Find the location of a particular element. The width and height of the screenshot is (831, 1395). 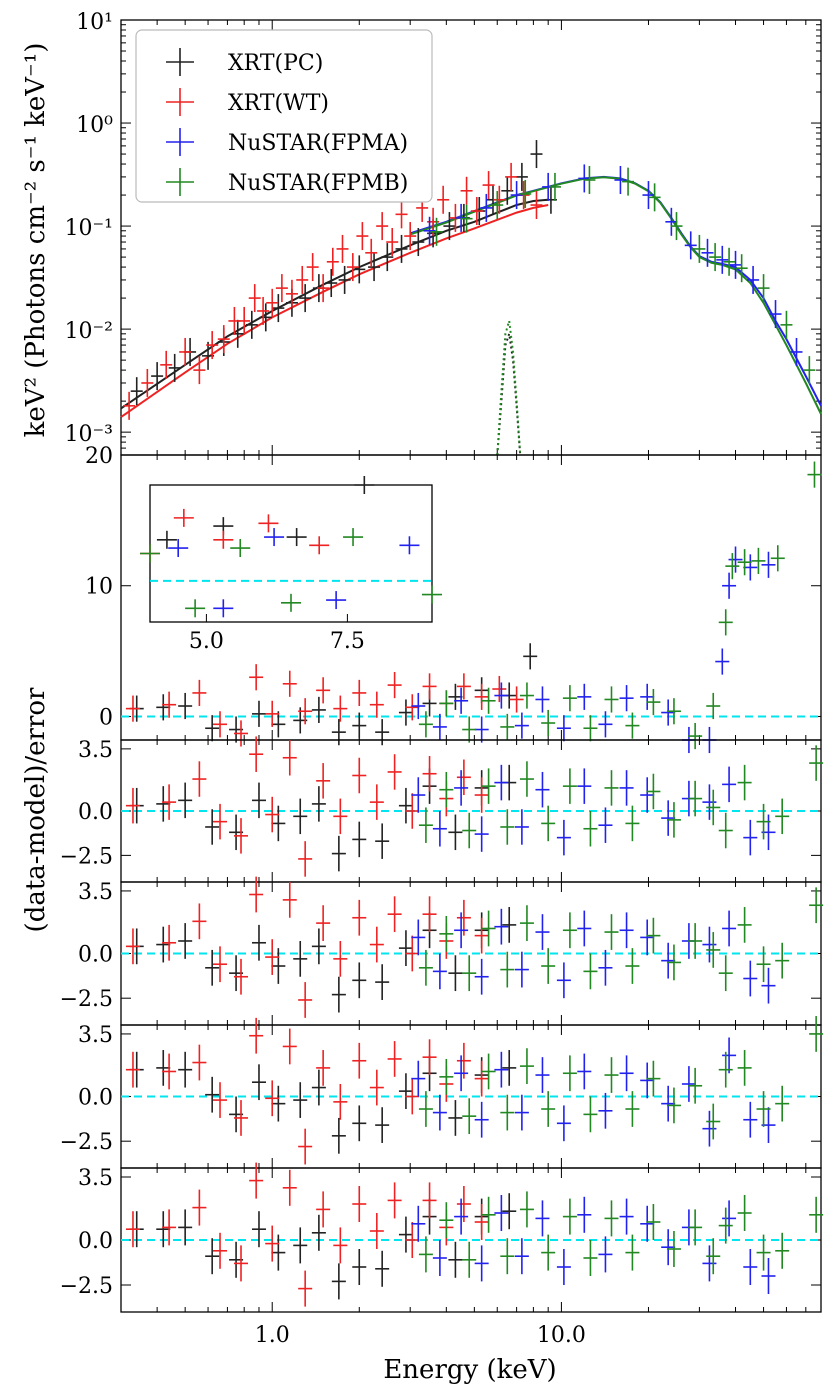

inset-nustar-fpma--point is located at coordinates (178, 548).